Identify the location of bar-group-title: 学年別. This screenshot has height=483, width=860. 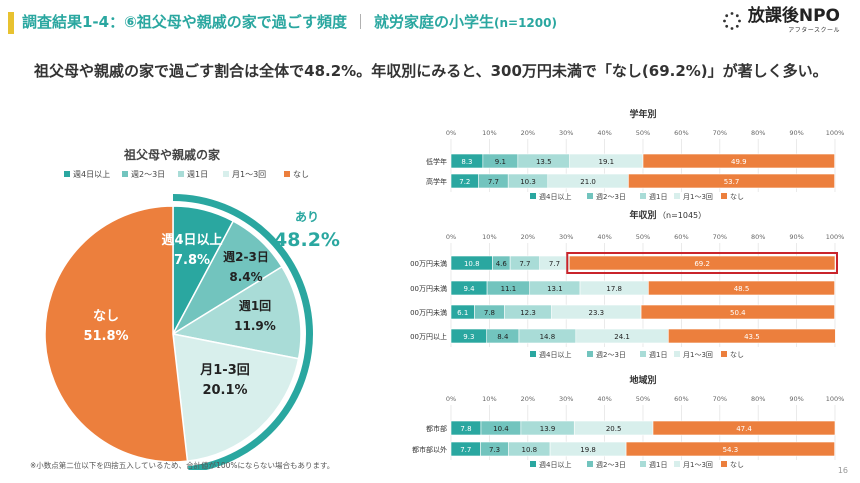
(642, 114).